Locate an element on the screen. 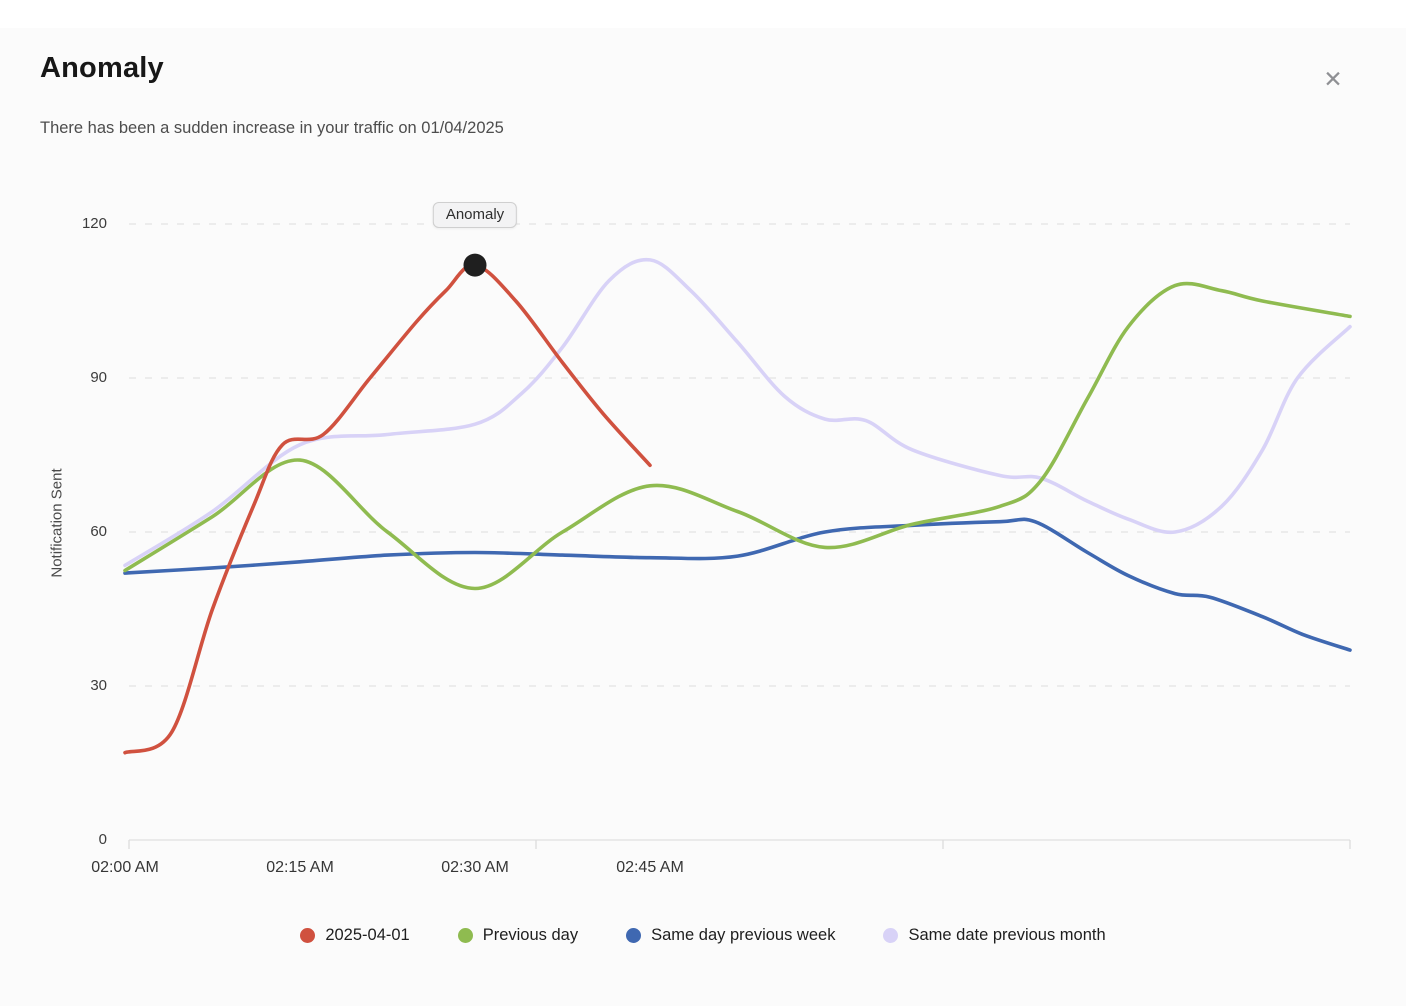 The height and width of the screenshot is (1006, 1406). legend-label: Same date previous month is located at coordinates (1007, 935).